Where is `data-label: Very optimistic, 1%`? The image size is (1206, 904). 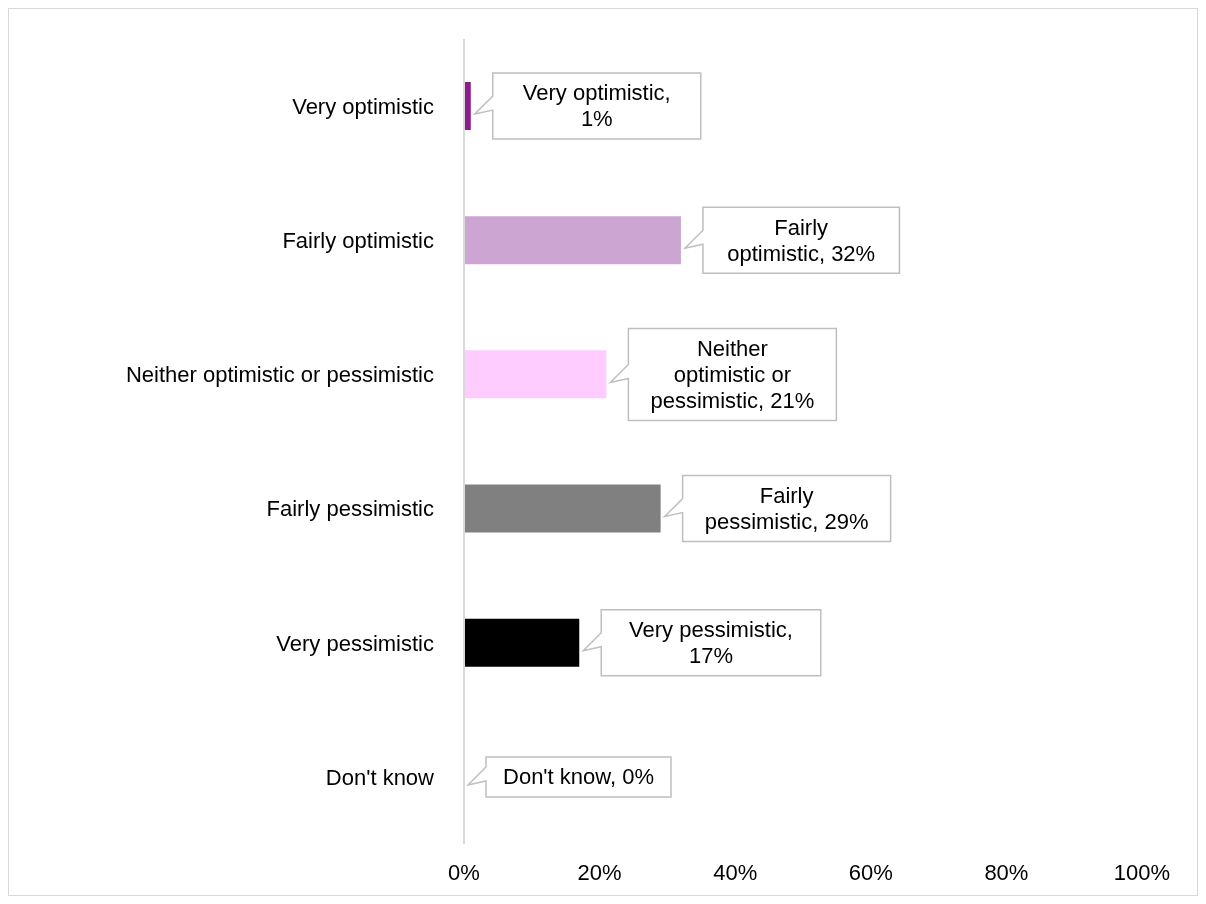 data-label: Very optimistic, 1% is located at coordinates (596, 106).